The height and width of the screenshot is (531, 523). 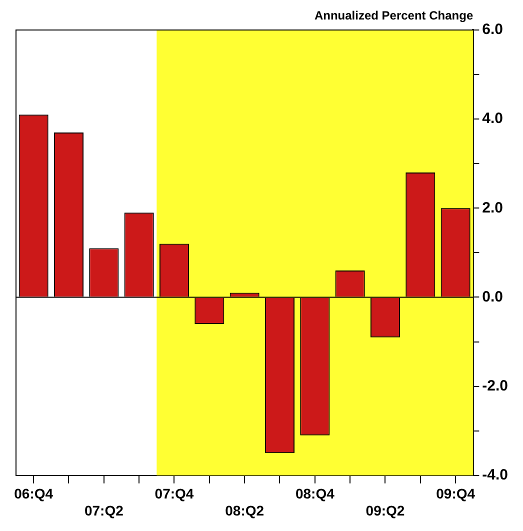 What do you see at coordinates (456, 494) in the screenshot?
I see `x-tick-label: 09:Q4` at bounding box center [456, 494].